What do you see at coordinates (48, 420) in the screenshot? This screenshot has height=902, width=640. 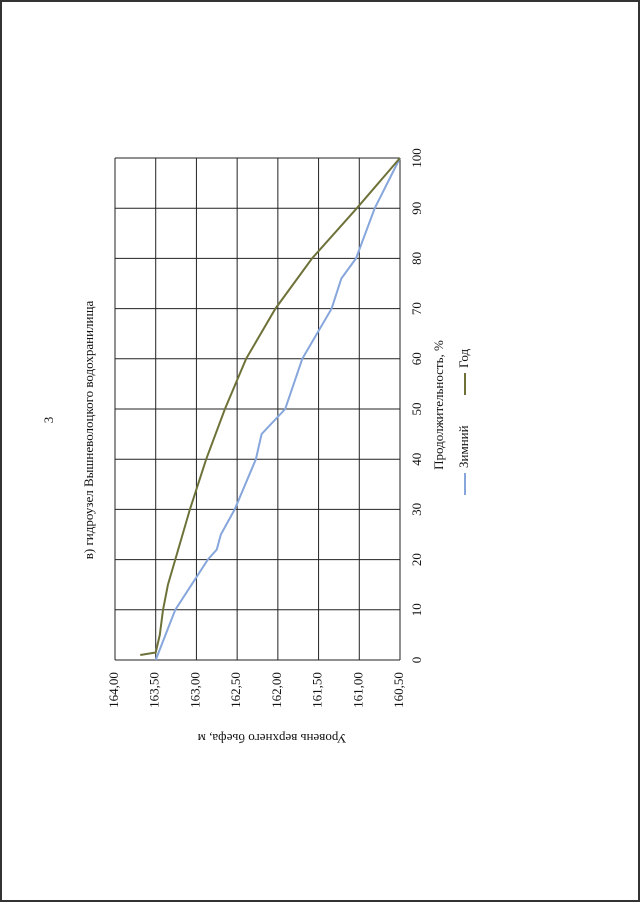 I see `page-number: 3` at bounding box center [48, 420].